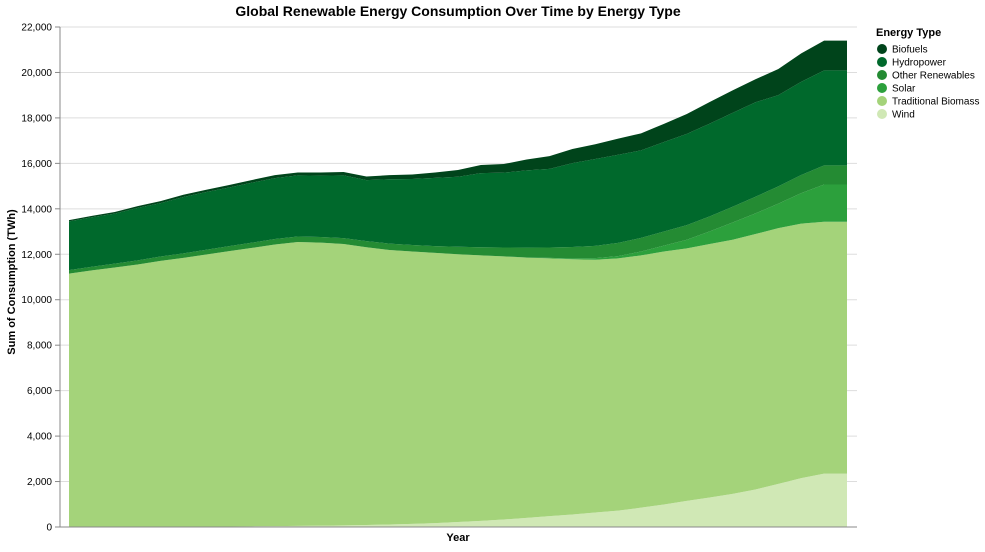 Image resolution: width=985 pixels, height=552 pixels. What do you see at coordinates (458, 538) in the screenshot?
I see `x-axis-title: Year` at bounding box center [458, 538].